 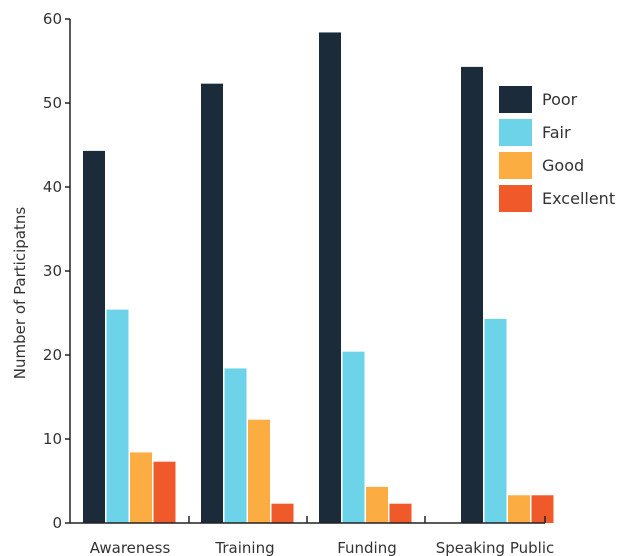 What do you see at coordinates (542, 509) in the screenshot?
I see `bar-excellent-speaking-public` at bounding box center [542, 509].